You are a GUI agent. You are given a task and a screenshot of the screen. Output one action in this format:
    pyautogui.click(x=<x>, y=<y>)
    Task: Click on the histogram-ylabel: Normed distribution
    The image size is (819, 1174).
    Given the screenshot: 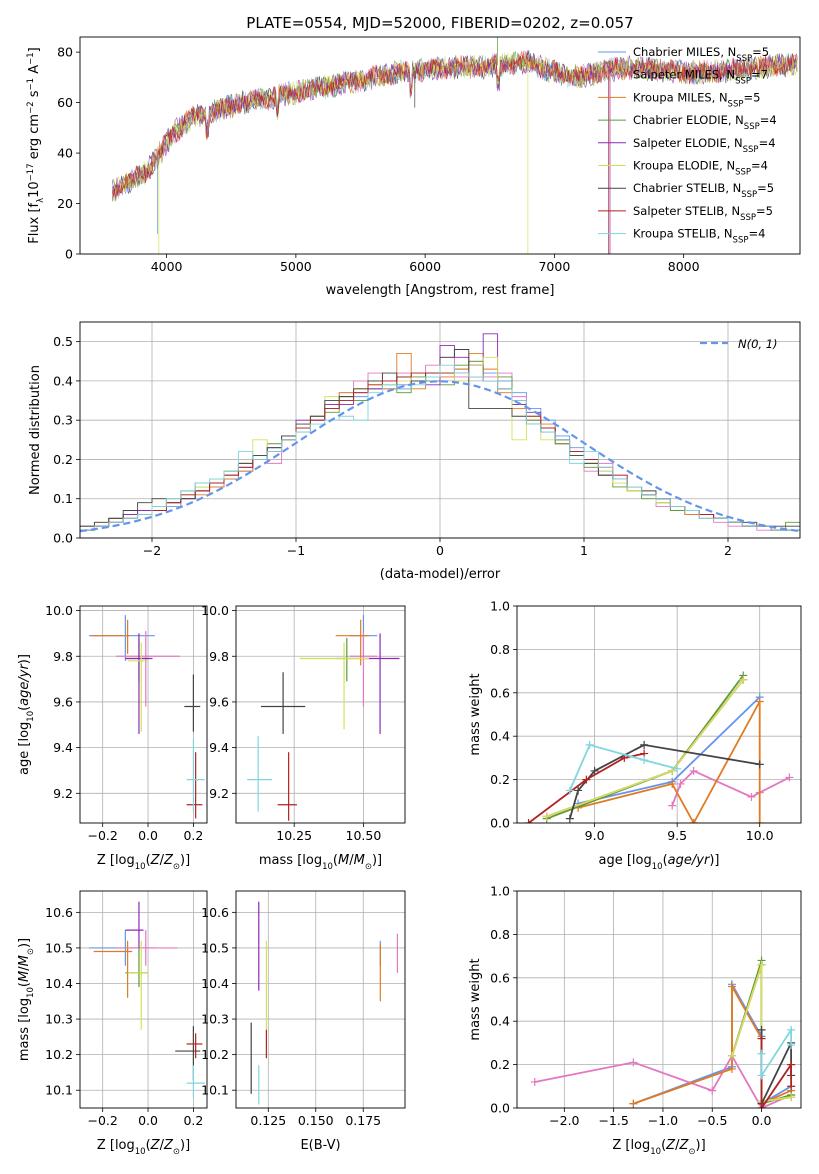 What is the action you would take?
    pyautogui.click(x=35, y=430)
    